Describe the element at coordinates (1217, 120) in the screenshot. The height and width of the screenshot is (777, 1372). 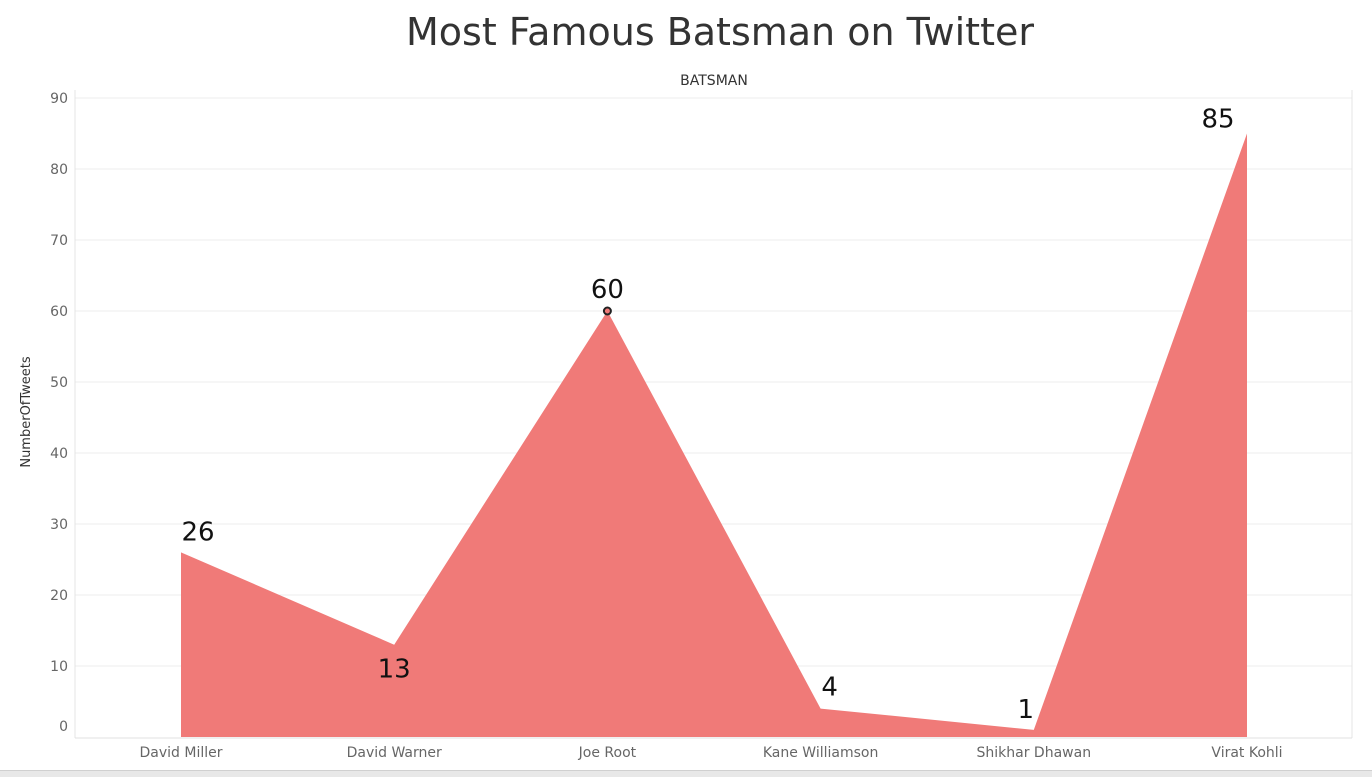
I see `data-label: 85` at that location.